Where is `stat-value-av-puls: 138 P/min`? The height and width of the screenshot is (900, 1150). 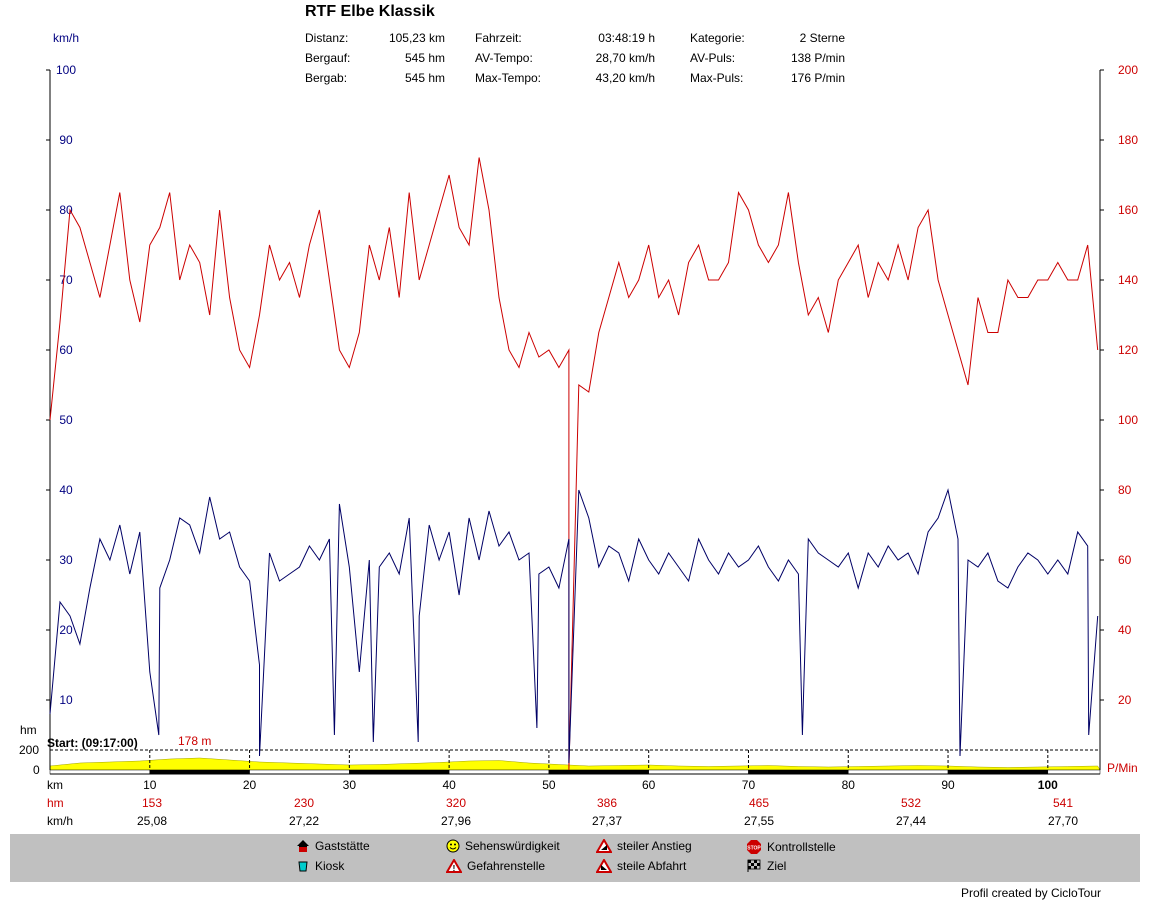 stat-value-av-puls: 138 P/min is located at coordinates (817, 58).